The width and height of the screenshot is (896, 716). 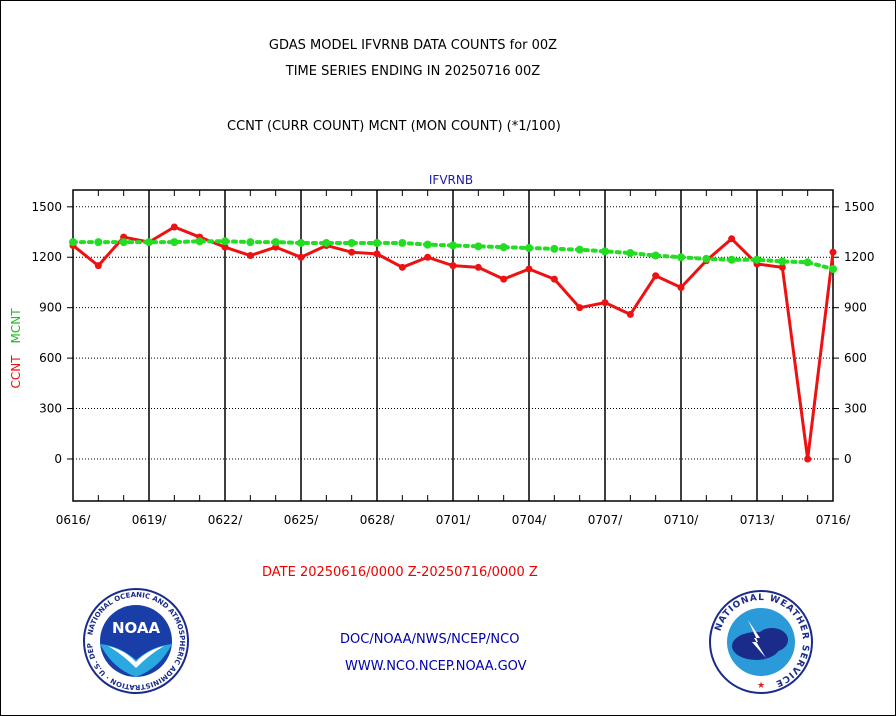 What do you see at coordinates (58, 459) in the screenshot?
I see `y-tick-label-left: 0` at bounding box center [58, 459].